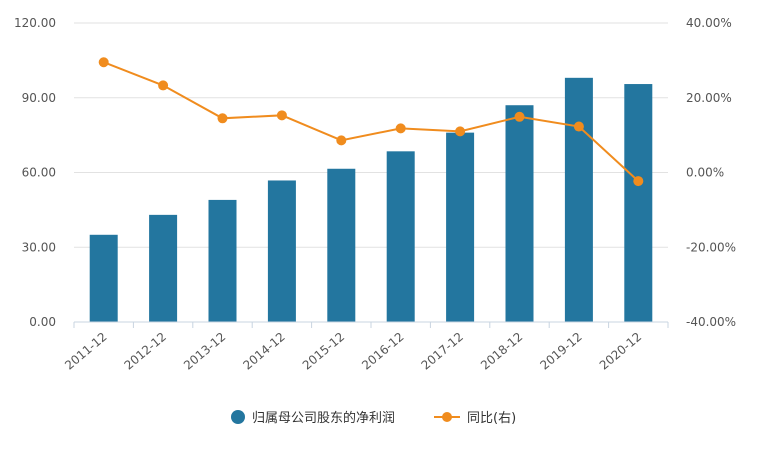  Describe the element at coordinates (371, 324) in the screenshot. I see `axes` at that location.